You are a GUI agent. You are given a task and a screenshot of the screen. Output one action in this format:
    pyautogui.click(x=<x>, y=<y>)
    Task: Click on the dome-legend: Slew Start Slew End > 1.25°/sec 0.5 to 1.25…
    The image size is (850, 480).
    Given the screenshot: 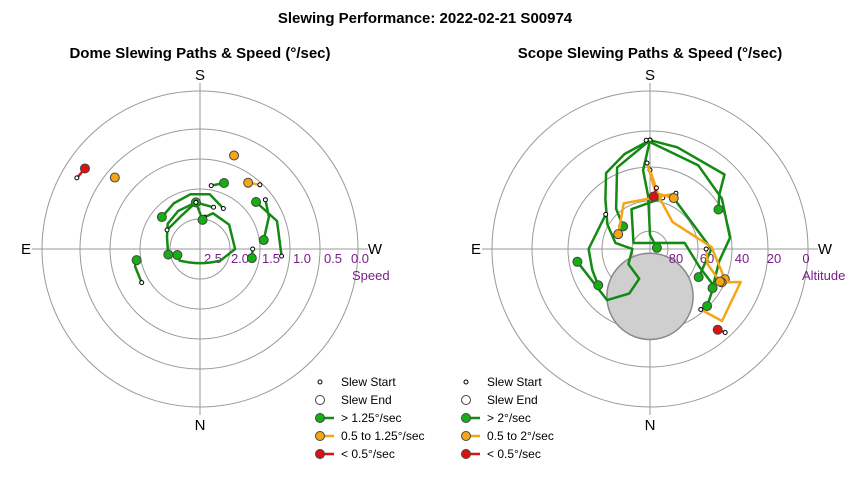 What is the action you would take?
    pyautogui.click(x=370, y=418)
    